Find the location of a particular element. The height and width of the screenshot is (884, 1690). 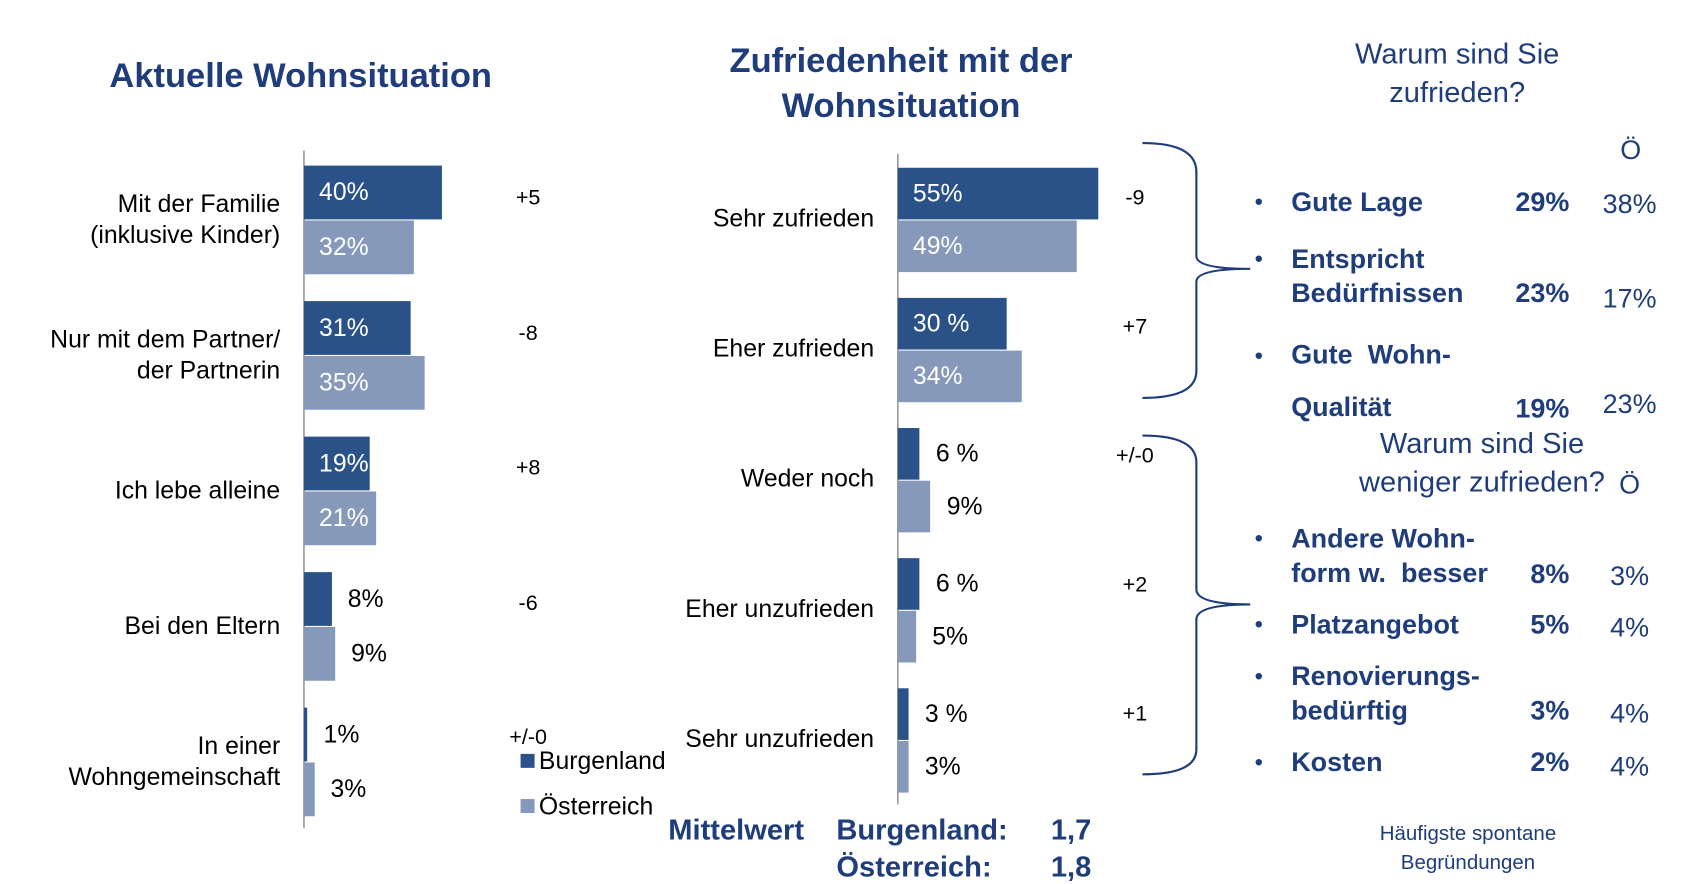

reason-label: Entspricht Bedürfnissen is located at coordinates (1377, 276).